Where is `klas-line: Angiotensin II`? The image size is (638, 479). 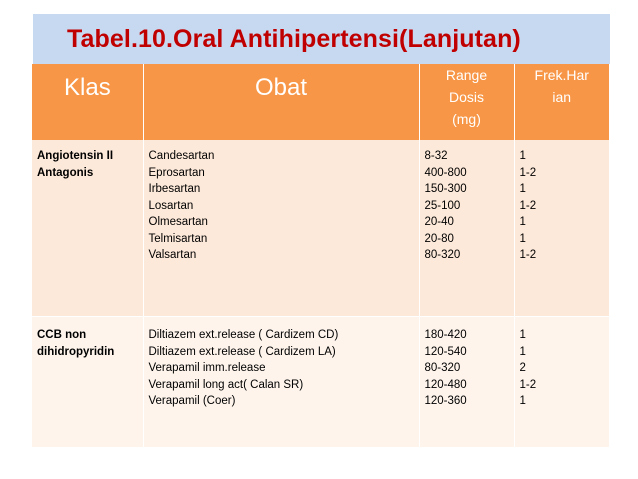
klas-line: Angiotensin II is located at coordinates (75, 156).